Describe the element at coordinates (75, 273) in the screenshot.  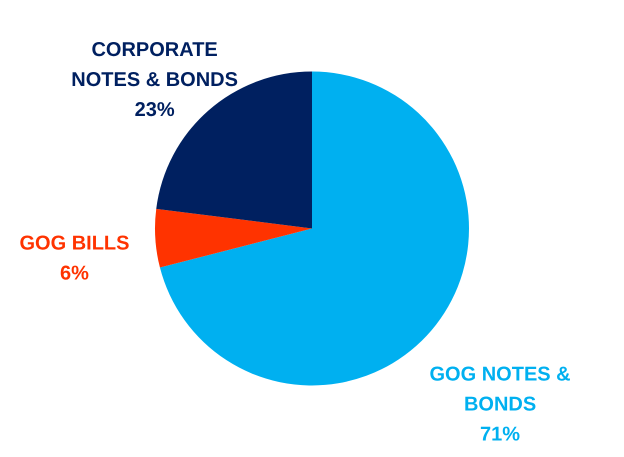
I see `data-label: 6%` at that location.